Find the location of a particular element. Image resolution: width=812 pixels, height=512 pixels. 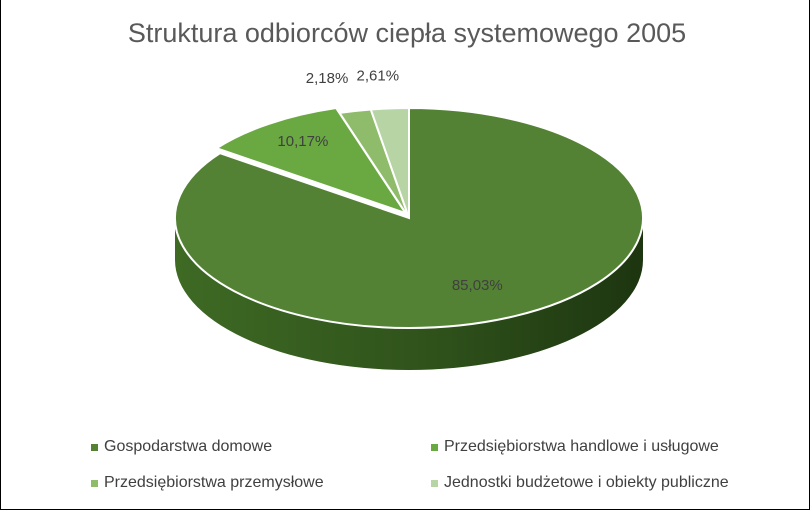

legend-item-gospodarstwa-domowe: Gospodarstwa domowe is located at coordinates (261, 447).